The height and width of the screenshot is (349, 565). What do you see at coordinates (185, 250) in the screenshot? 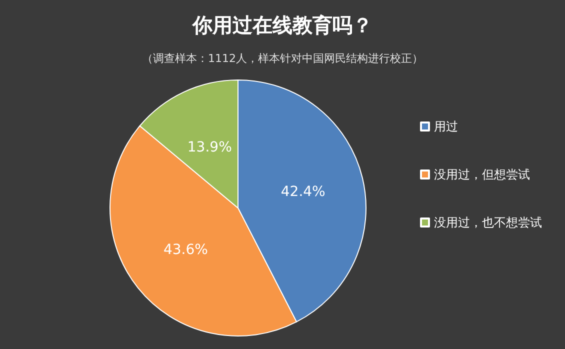
I see `data-label: 43.6%` at bounding box center [185, 250].